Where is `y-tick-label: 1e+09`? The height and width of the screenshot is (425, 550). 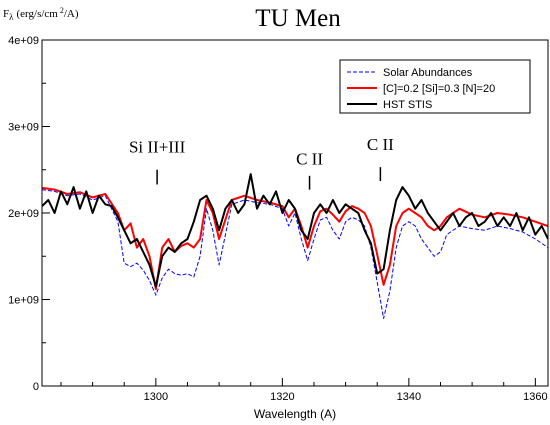
y-tick-label: 1e+09 is located at coordinates (23, 301).